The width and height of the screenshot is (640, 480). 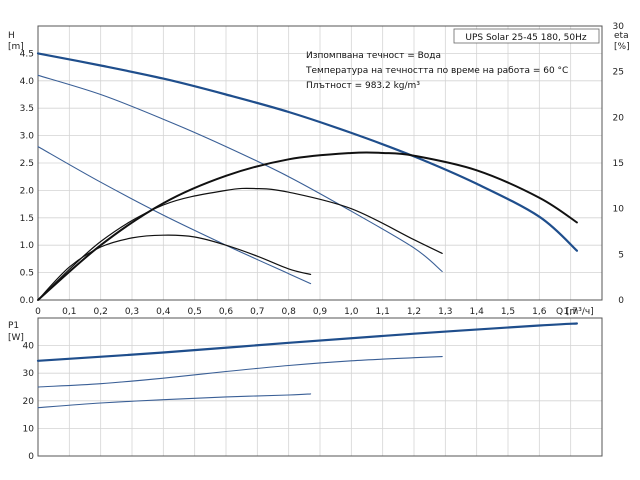 What do you see at coordinates (27, 164) in the screenshot?
I see `y-tick-label-h: 2.5` at bounding box center [27, 164].